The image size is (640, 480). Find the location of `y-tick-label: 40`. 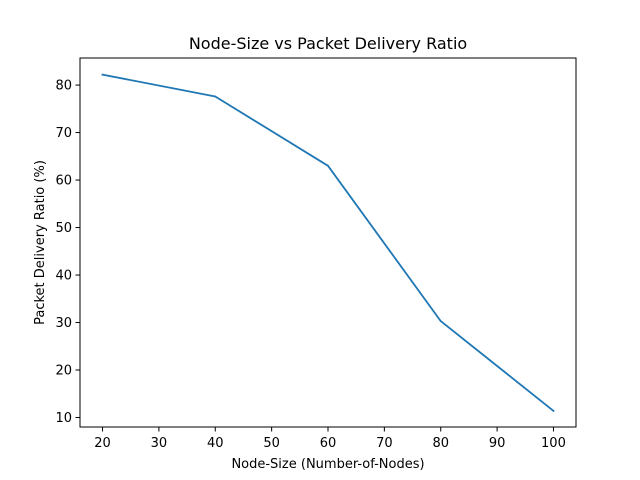

y-tick-label: 40 is located at coordinates (63, 276).